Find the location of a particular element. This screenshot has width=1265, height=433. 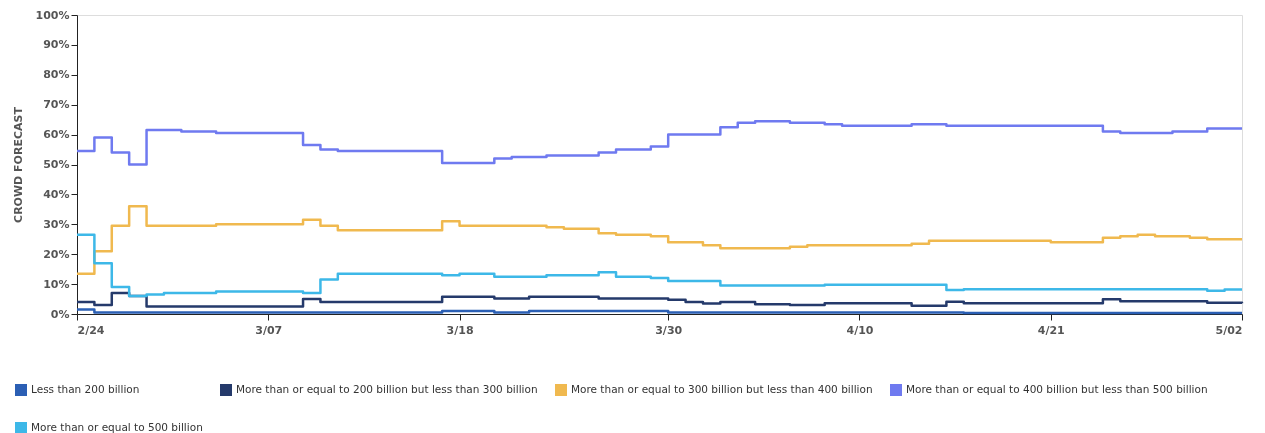

y-tick-label: 80% is located at coordinates (56, 75).